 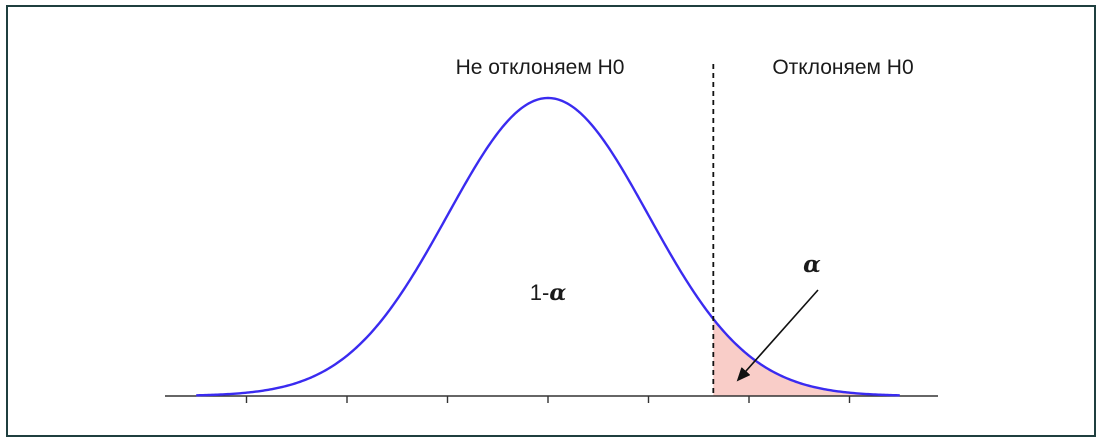 I want to click on x-axis-ticks, so click(x=548, y=399).